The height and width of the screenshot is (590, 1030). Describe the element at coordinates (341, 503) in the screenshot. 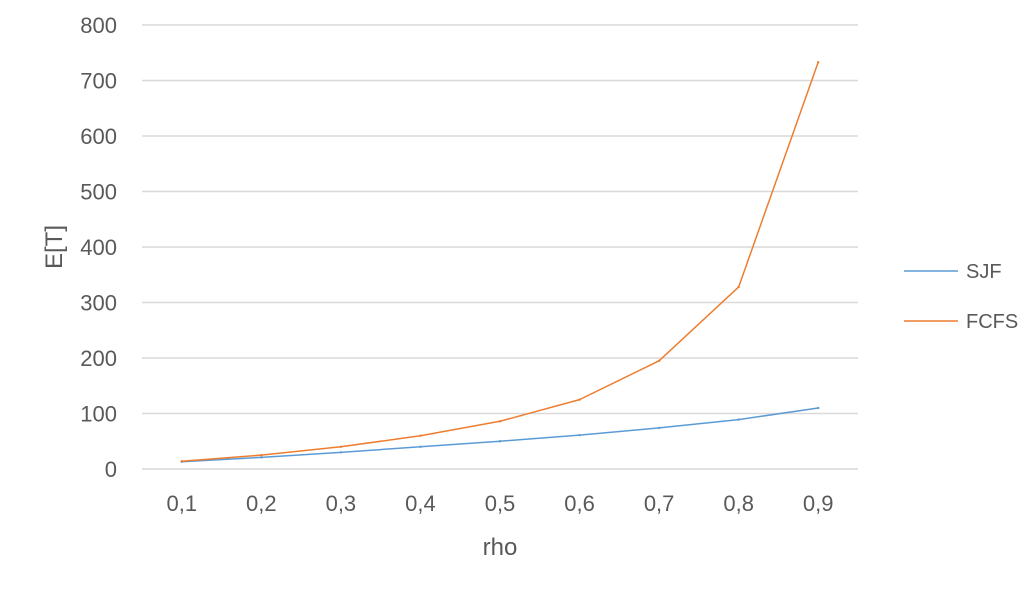

I see `x-tick-label: 0,3` at that location.